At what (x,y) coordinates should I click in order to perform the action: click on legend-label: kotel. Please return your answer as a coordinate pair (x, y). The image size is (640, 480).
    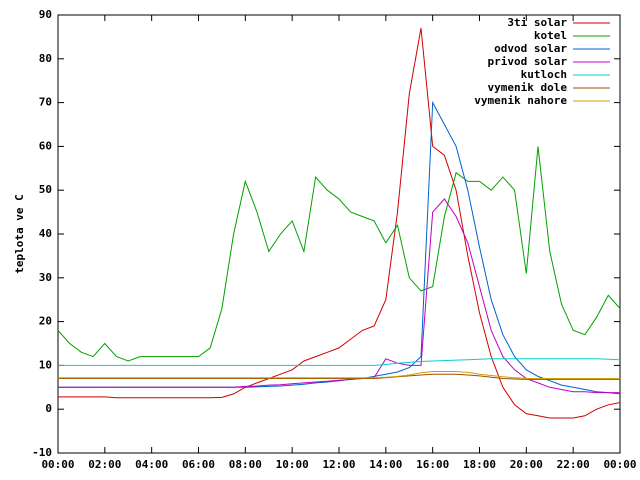
    Looking at the image, I should click on (550, 35).